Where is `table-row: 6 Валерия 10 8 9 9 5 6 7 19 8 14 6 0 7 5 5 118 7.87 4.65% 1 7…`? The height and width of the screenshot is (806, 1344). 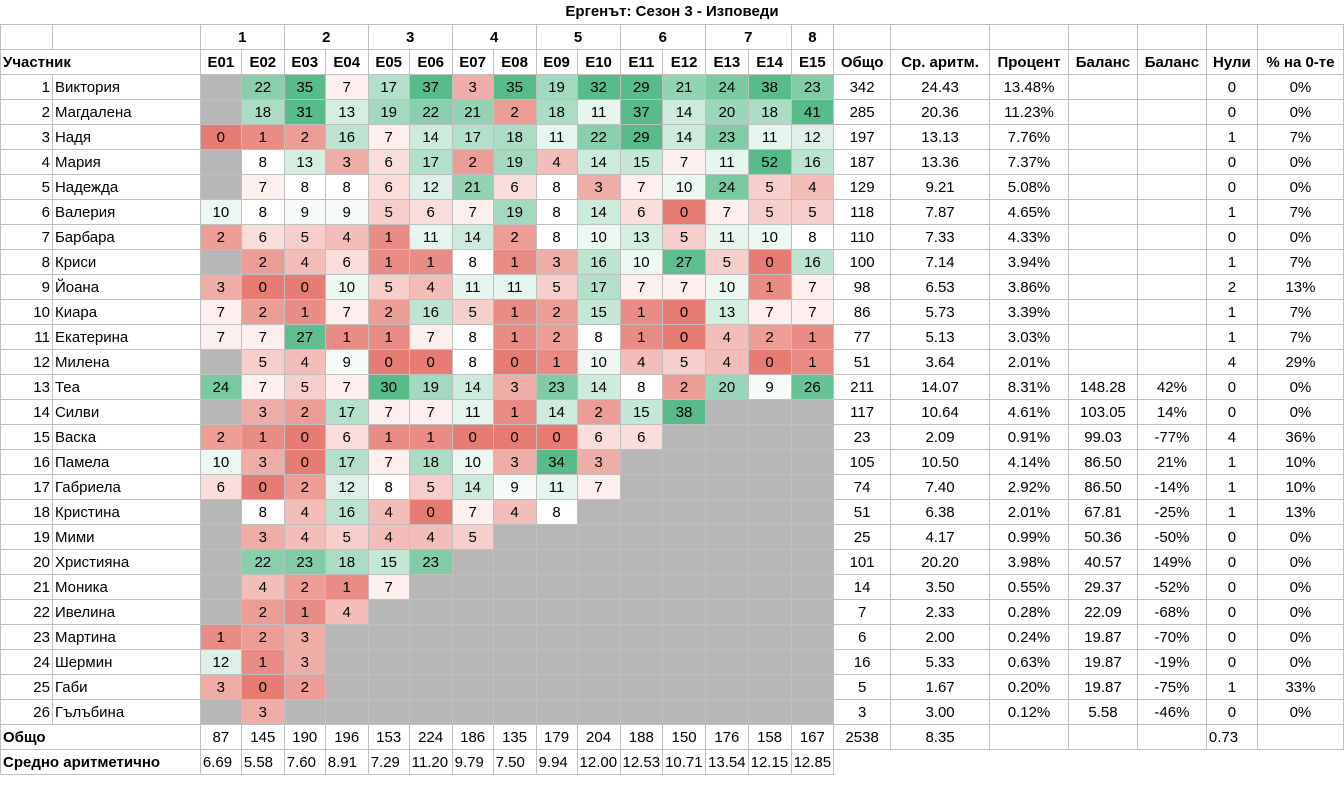
table-row: 6 Валерия 10 8 9 9 5 6 7 19 8 14 6 0 7 5 5 118 7.87 4.65% 1 7… is located at coordinates (672, 212).